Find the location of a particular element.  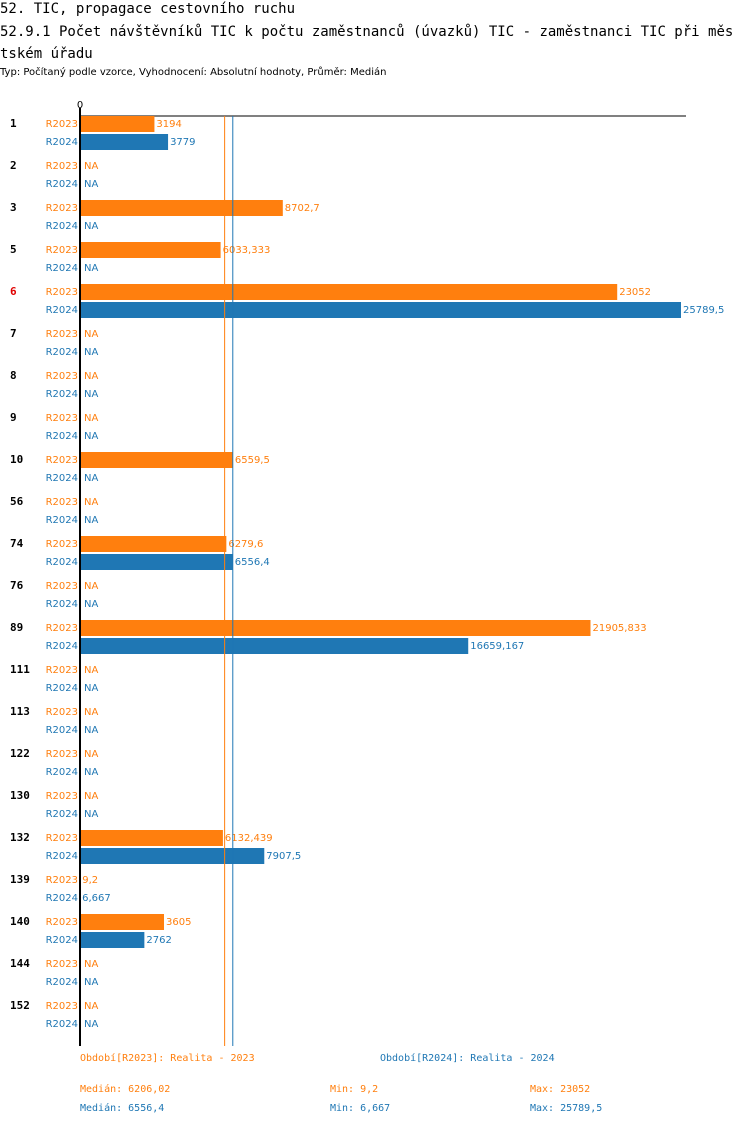

category-label: 1 is located at coordinates (13, 123).